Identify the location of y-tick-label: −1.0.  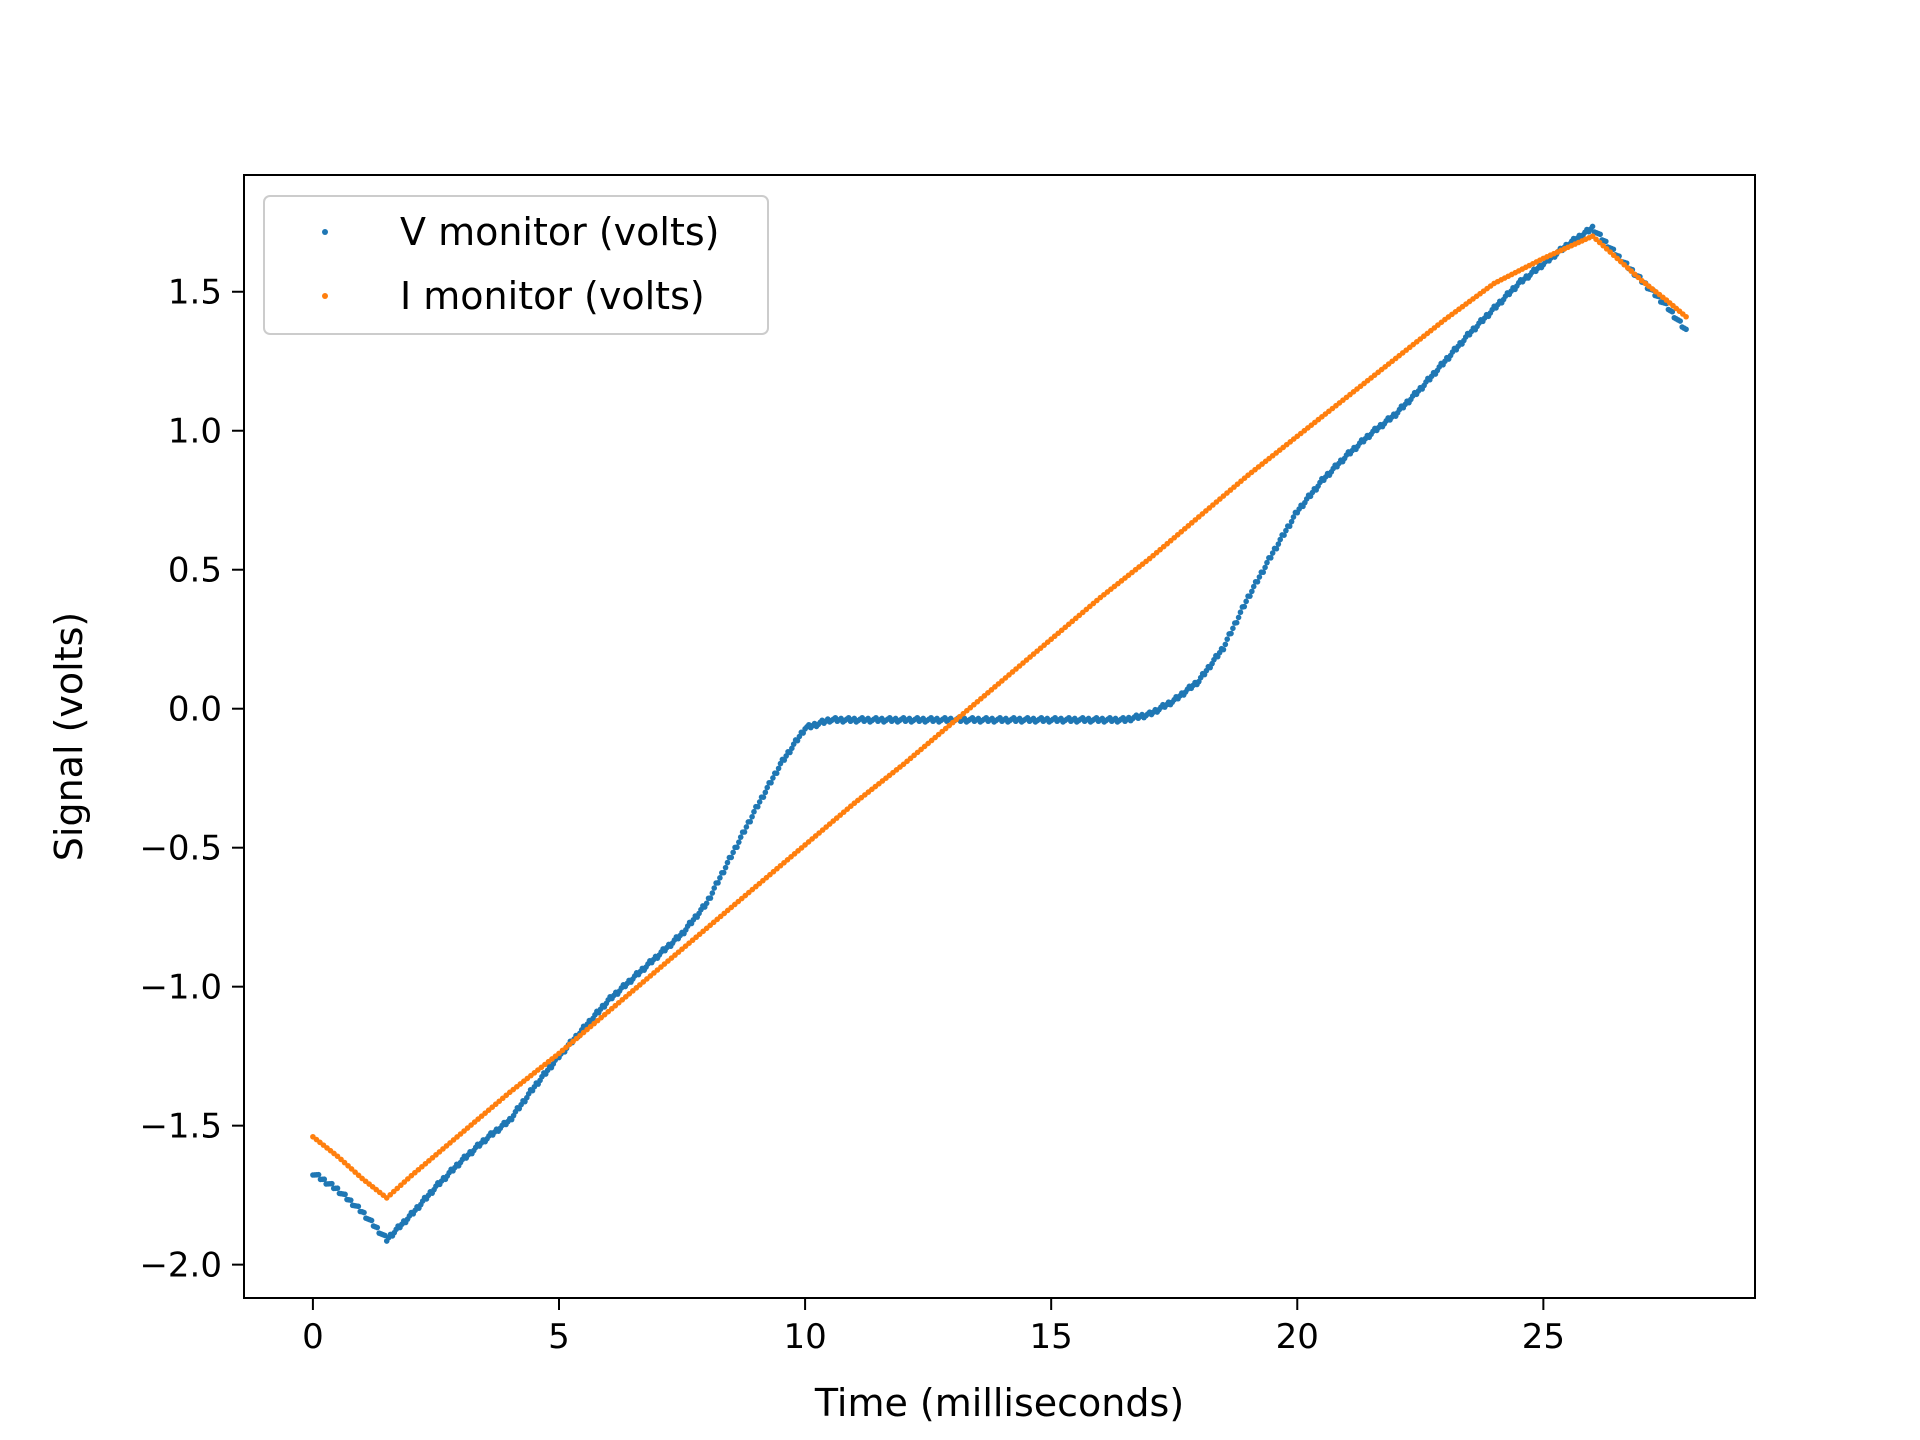
(180, 988).